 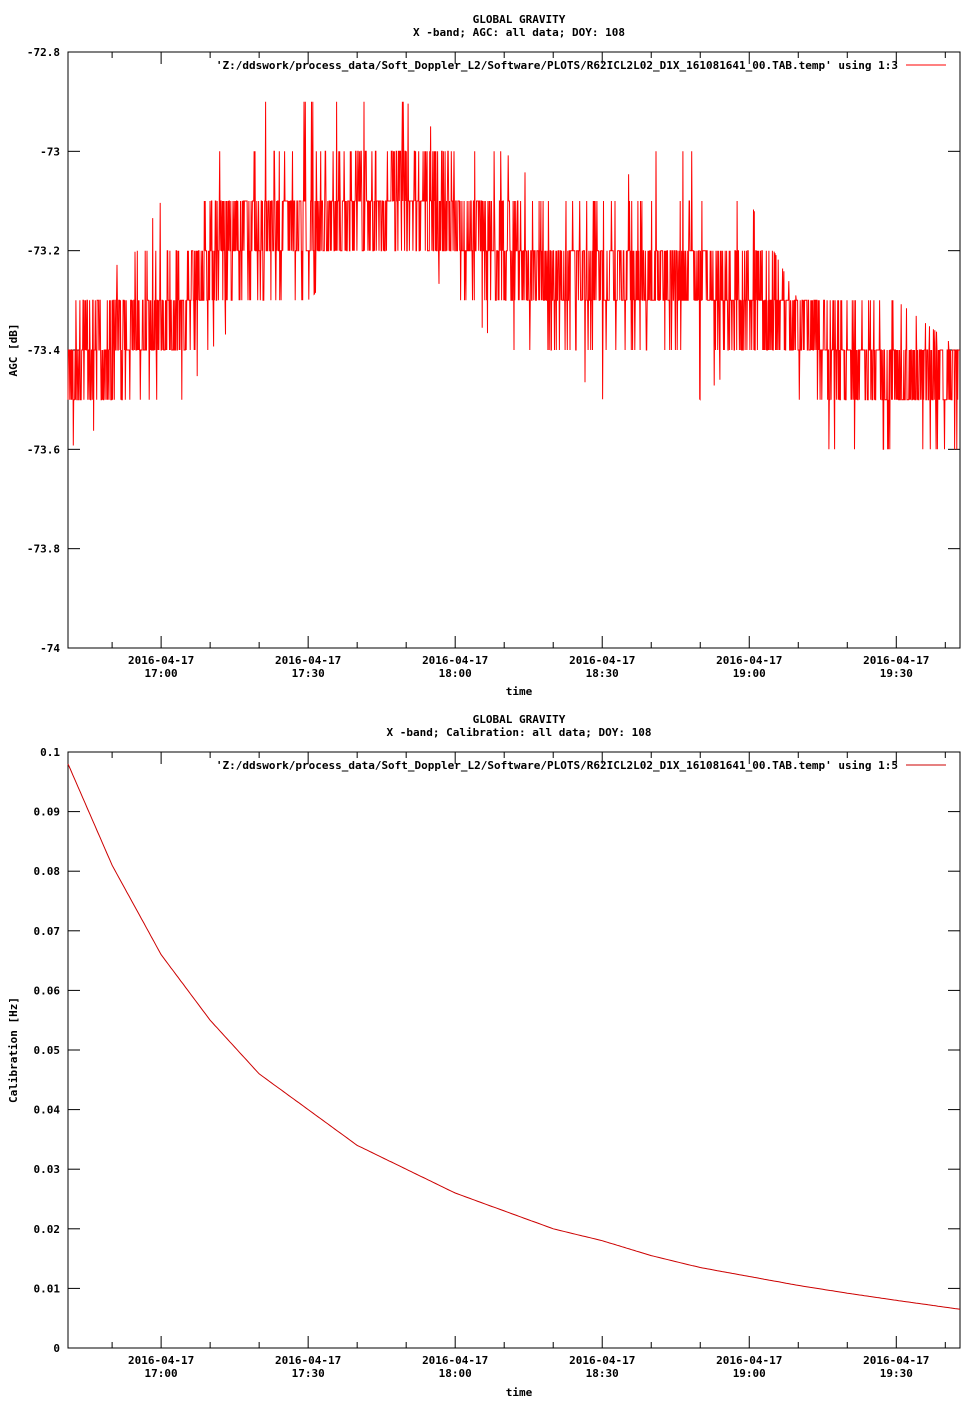 I want to click on chart-subtitle: X -band; Calibration: all data; DOY: 108, so click(x=519, y=732).